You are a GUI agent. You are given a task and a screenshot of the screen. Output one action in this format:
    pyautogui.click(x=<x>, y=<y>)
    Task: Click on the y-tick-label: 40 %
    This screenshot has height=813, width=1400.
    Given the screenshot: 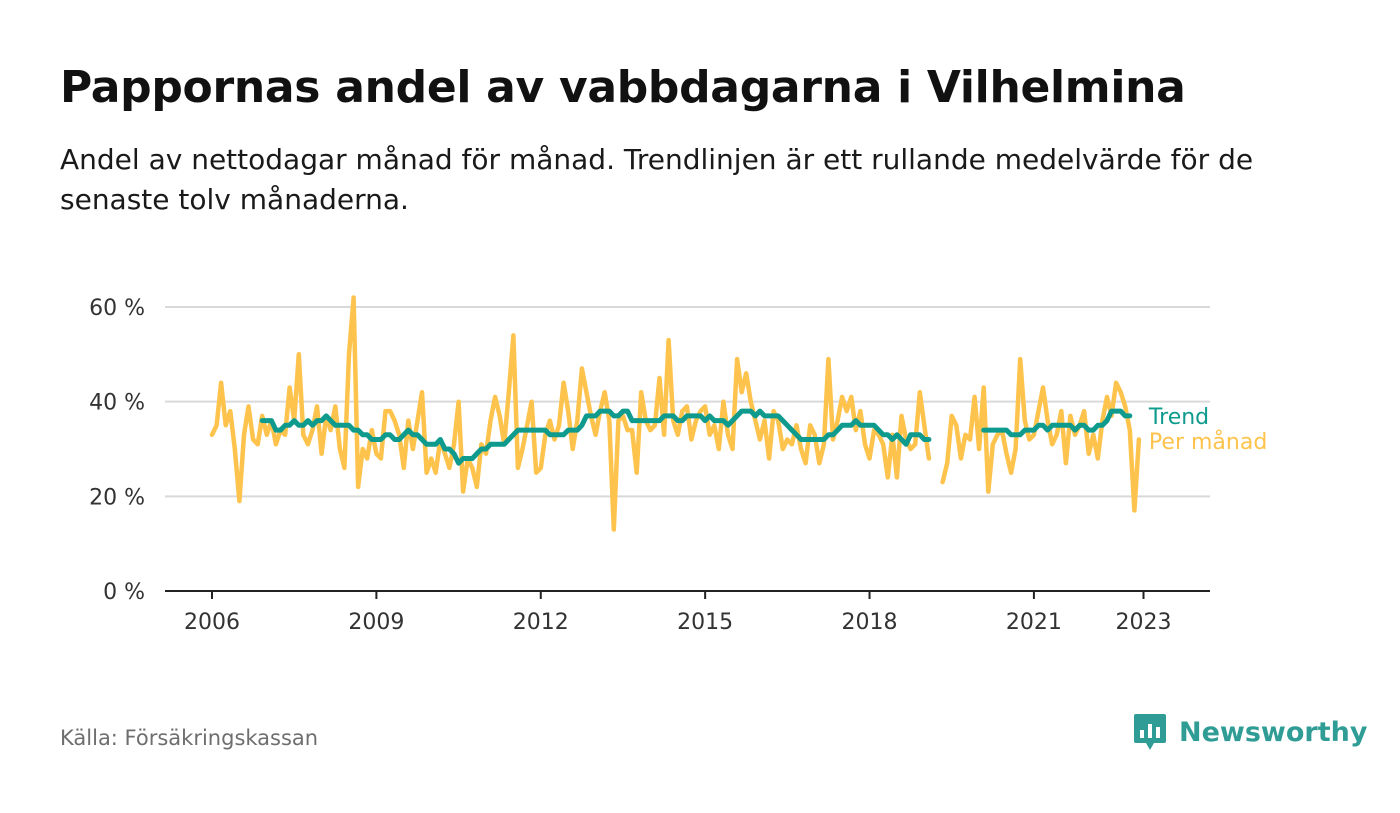 What is the action you would take?
    pyautogui.click(x=117, y=403)
    